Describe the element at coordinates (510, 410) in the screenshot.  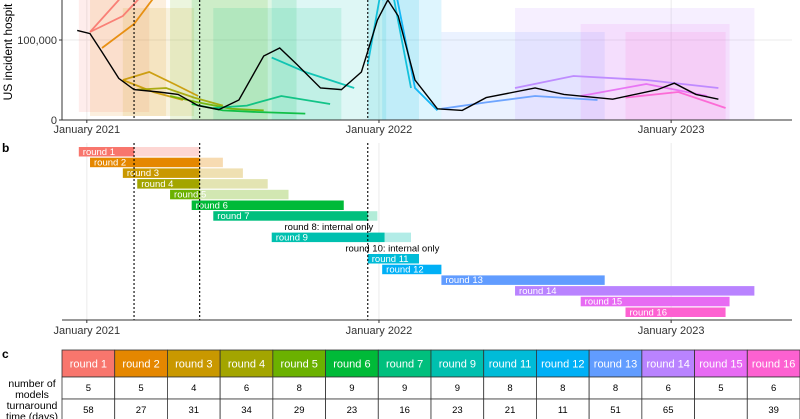
I see `table-cell-value: 21` at that location.